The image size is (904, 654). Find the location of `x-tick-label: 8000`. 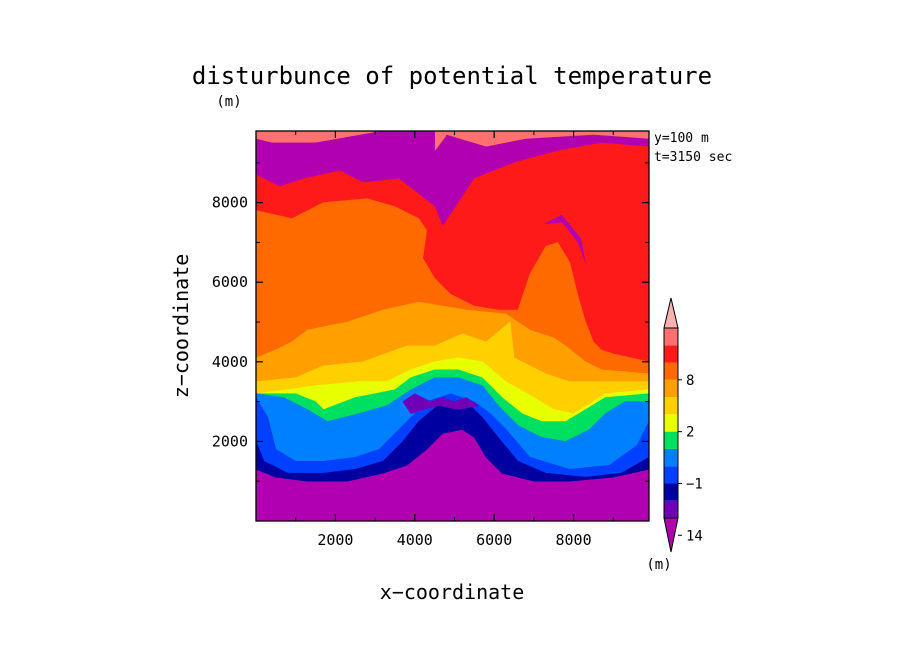

x-tick-label: 8000 is located at coordinates (574, 540).